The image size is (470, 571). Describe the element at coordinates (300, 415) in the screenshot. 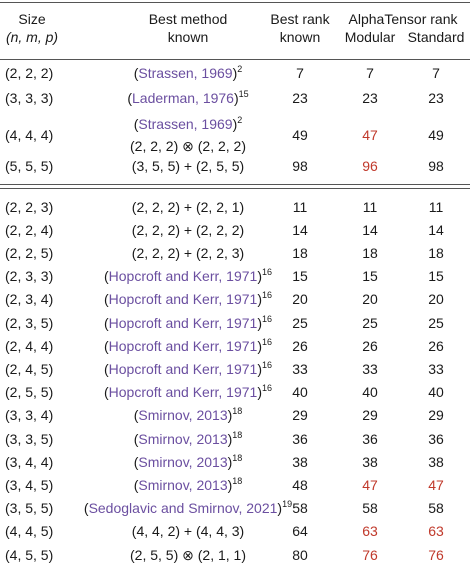

I see `best-rank: 29` at that location.